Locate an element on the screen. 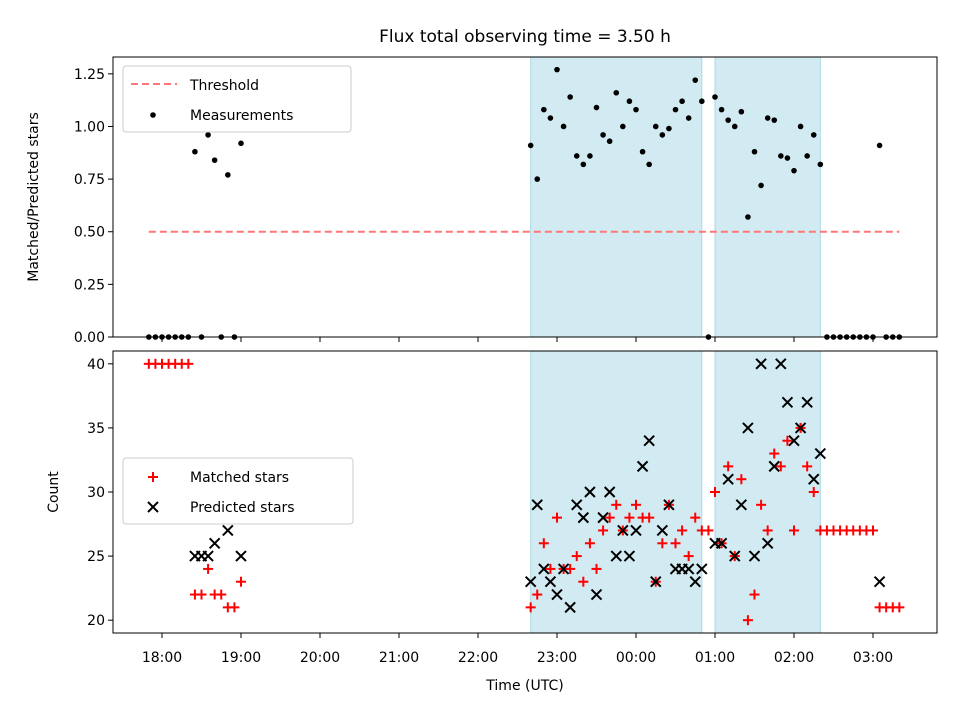 The image size is (960, 720). y-axis-label: Count is located at coordinates (54, 492).